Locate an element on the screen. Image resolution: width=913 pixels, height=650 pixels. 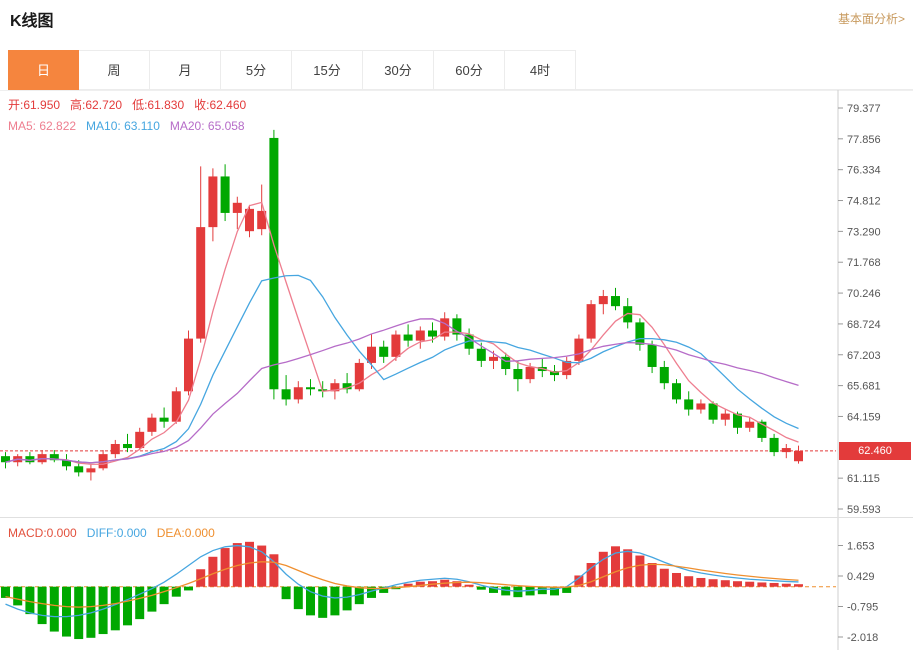
macd-y-axis: 1.653 0.429 -0.795 -2.018 is located at coordinates (858, 592).